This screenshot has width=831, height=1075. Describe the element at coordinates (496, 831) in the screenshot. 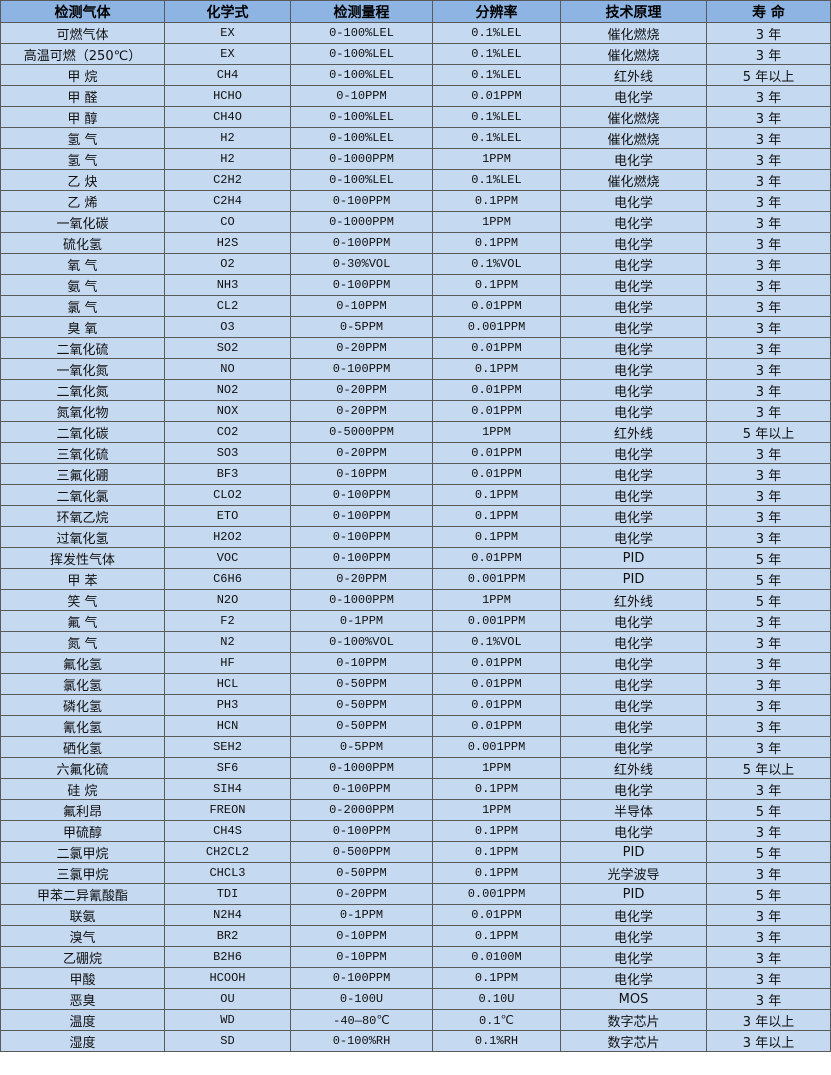

I see `resolution-cell: 0.1PPM` at that location.